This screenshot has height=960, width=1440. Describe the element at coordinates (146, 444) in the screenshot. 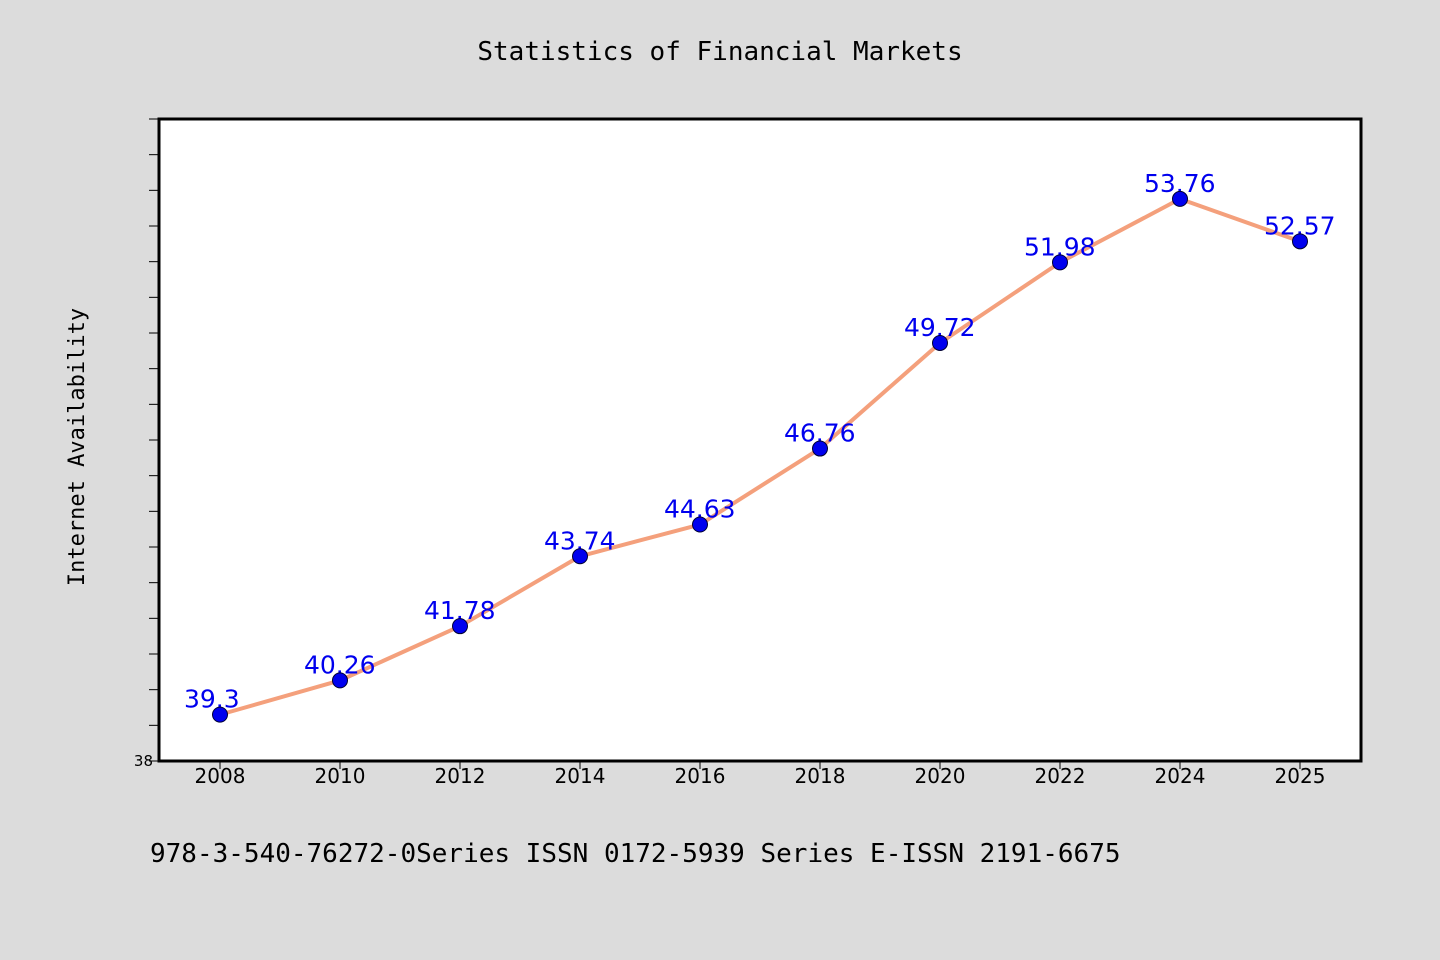

I see `y-axis-ticks: 38` at that location.